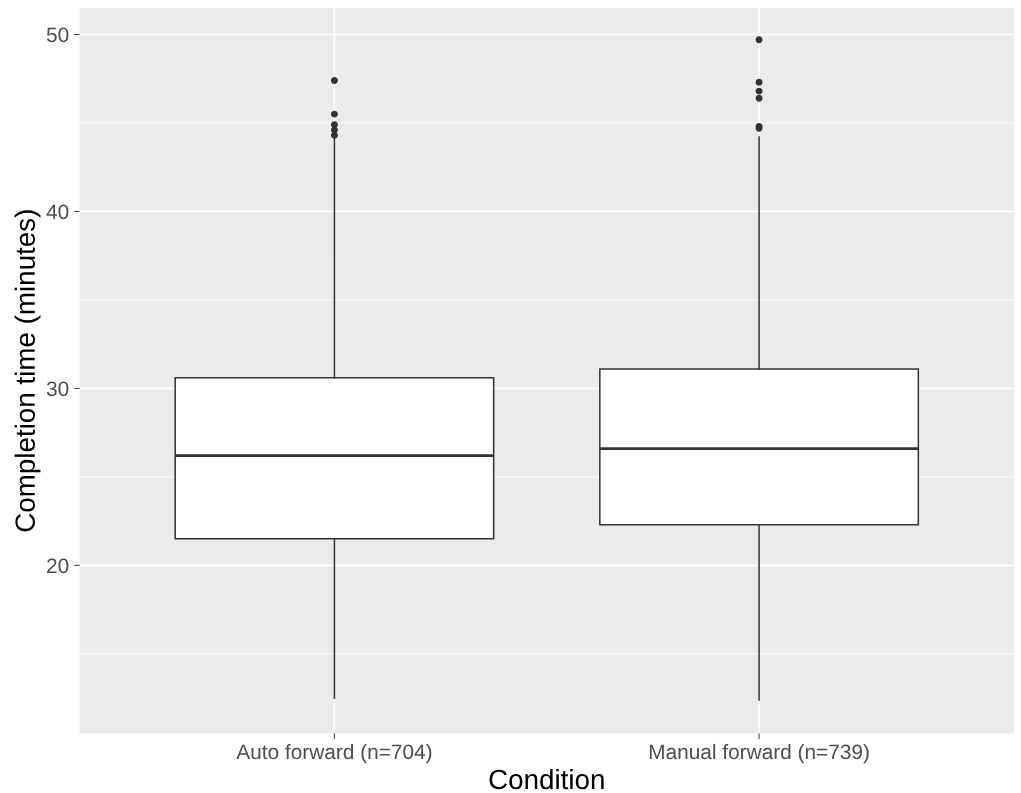 The height and width of the screenshot is (793, 1021). I want to click on y-tick-label: 50, so click(57, 35).